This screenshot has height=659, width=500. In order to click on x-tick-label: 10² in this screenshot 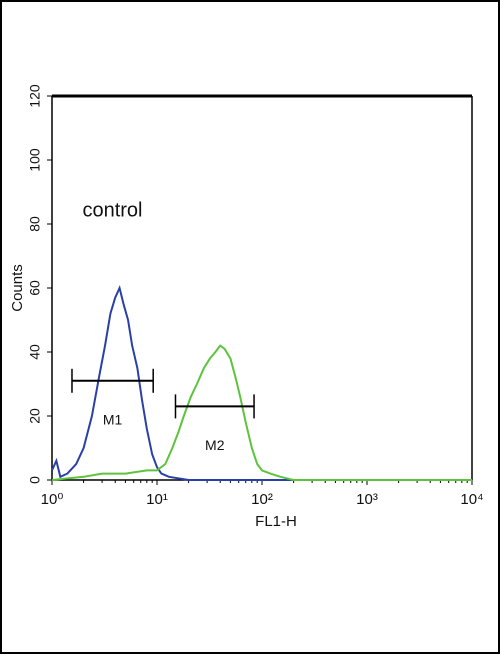, I will do `click(262, 499)`.